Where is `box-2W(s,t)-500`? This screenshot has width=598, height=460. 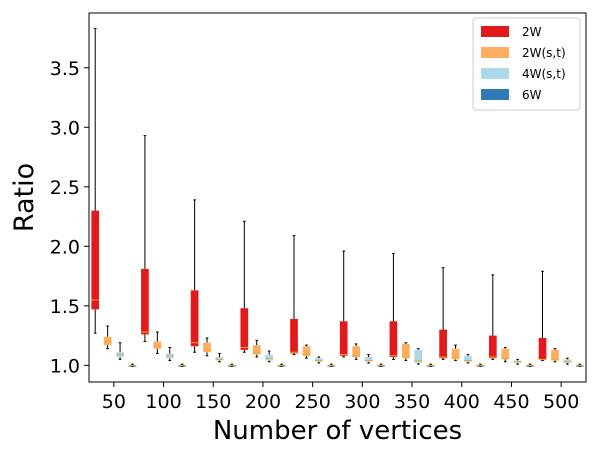 box-2W(s,t)-500 is located at coordinates (555, 355).